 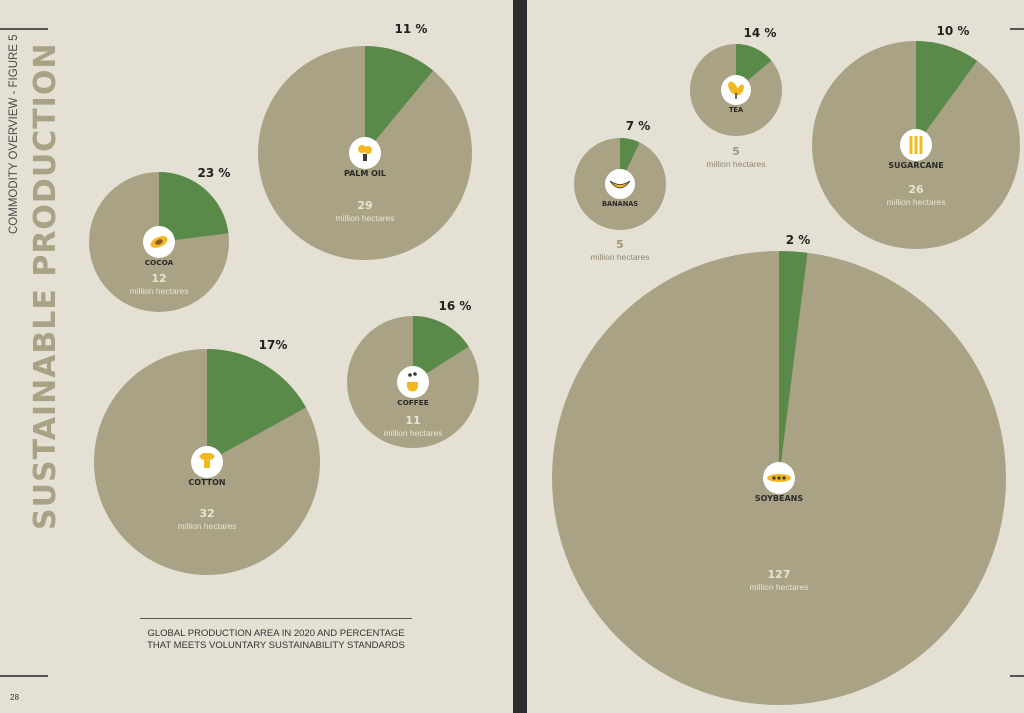 I want to click on coffee-icon, so click(x=412, y=382).